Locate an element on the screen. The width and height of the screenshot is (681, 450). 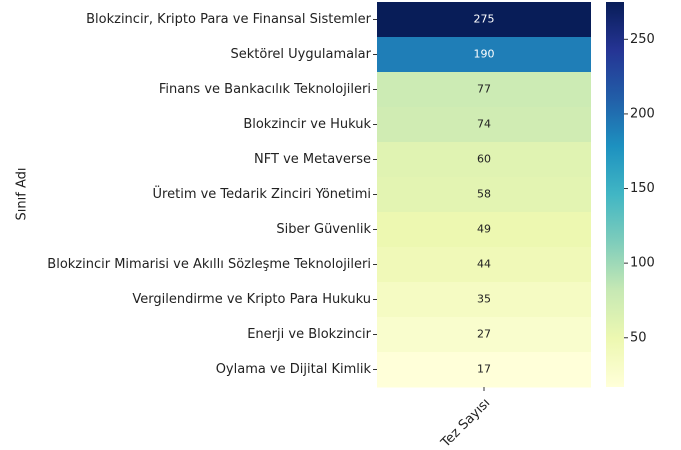
colorbar is located at coordinates (615, 194).